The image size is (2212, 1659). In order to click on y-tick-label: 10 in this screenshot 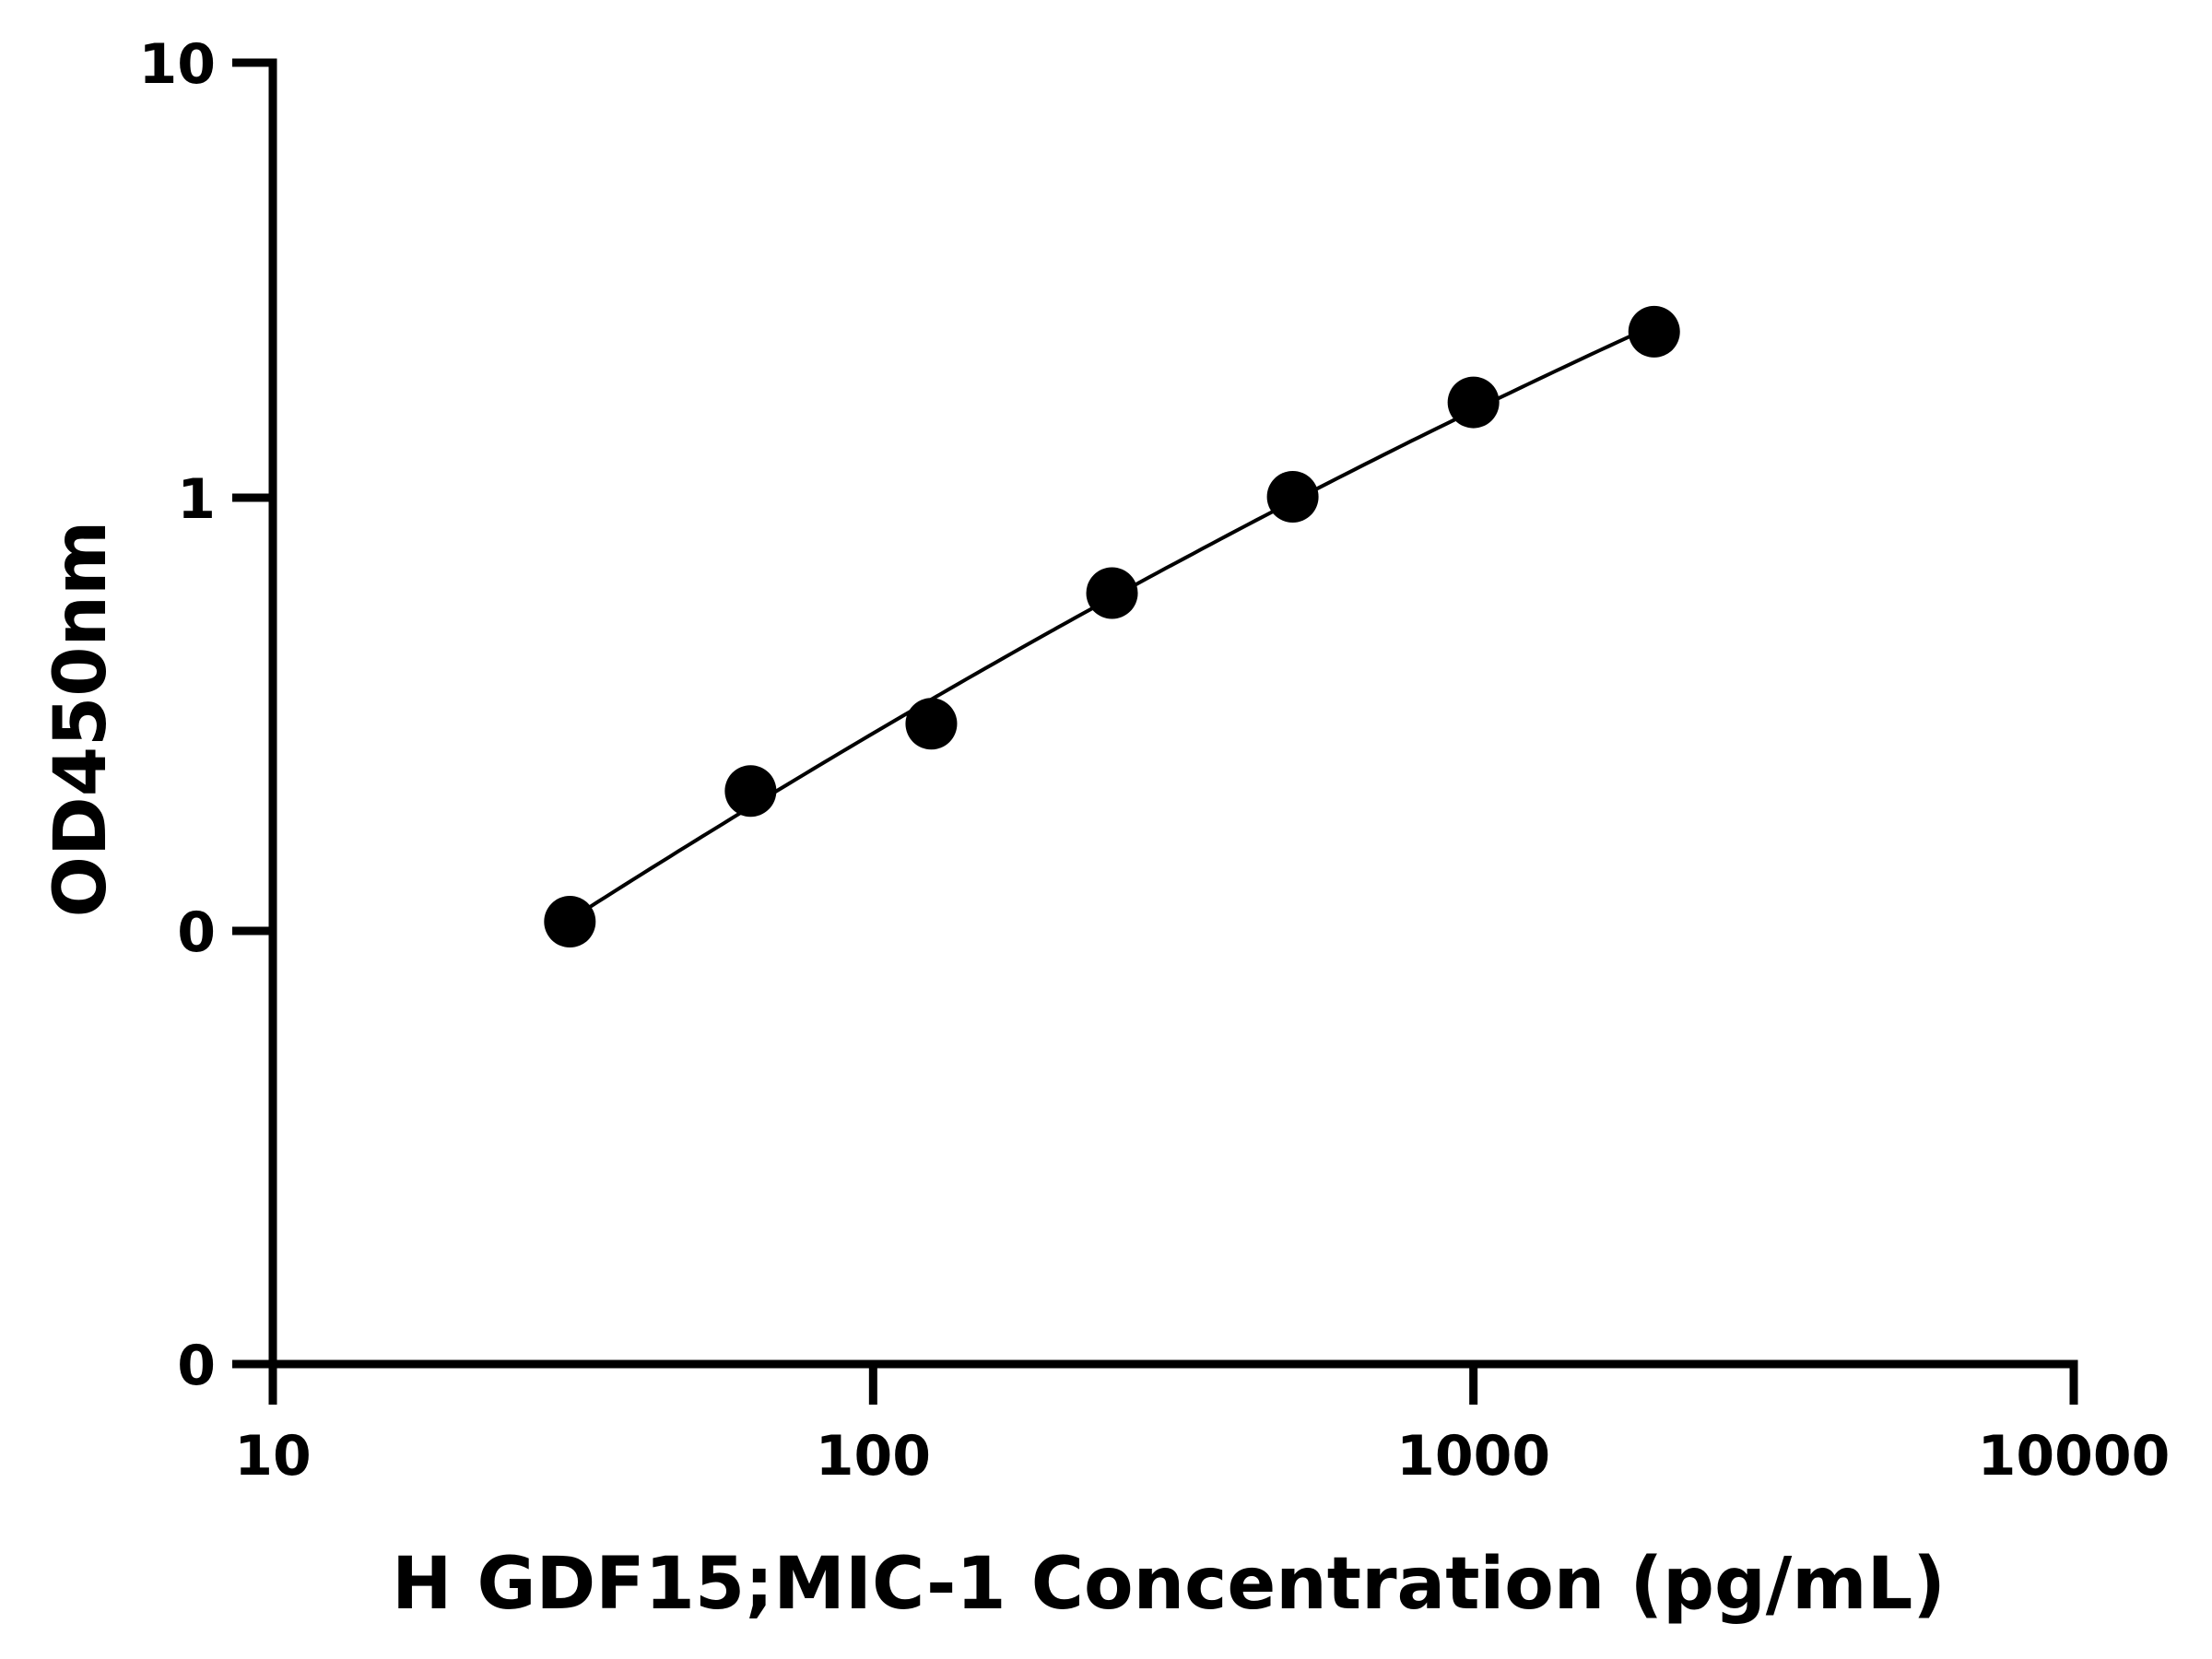, I will do `click(178, 64)`.